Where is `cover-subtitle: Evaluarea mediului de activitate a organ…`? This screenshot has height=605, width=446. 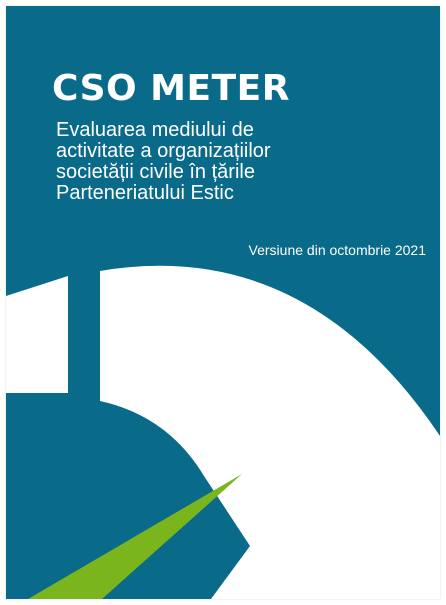 cover-subtitle: Evaluarea mediului de activitate a organ… is located at coordinates (206, 162).